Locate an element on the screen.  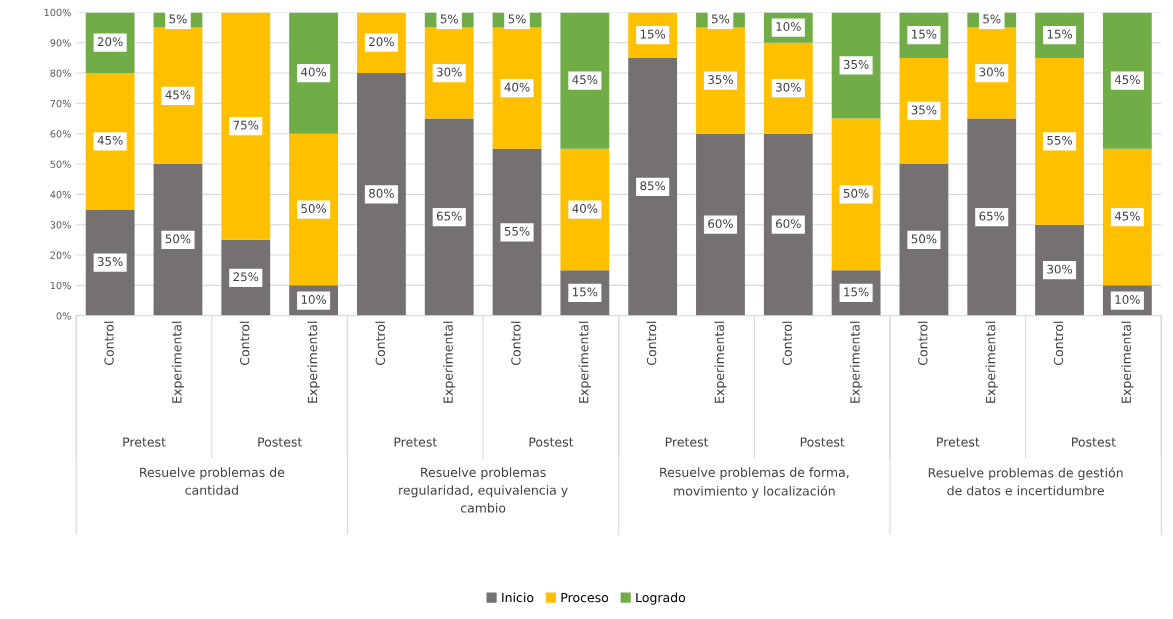
text: Resuelve problemas regularidad, equivalencia y cambio is located at coordinates (483, 490).